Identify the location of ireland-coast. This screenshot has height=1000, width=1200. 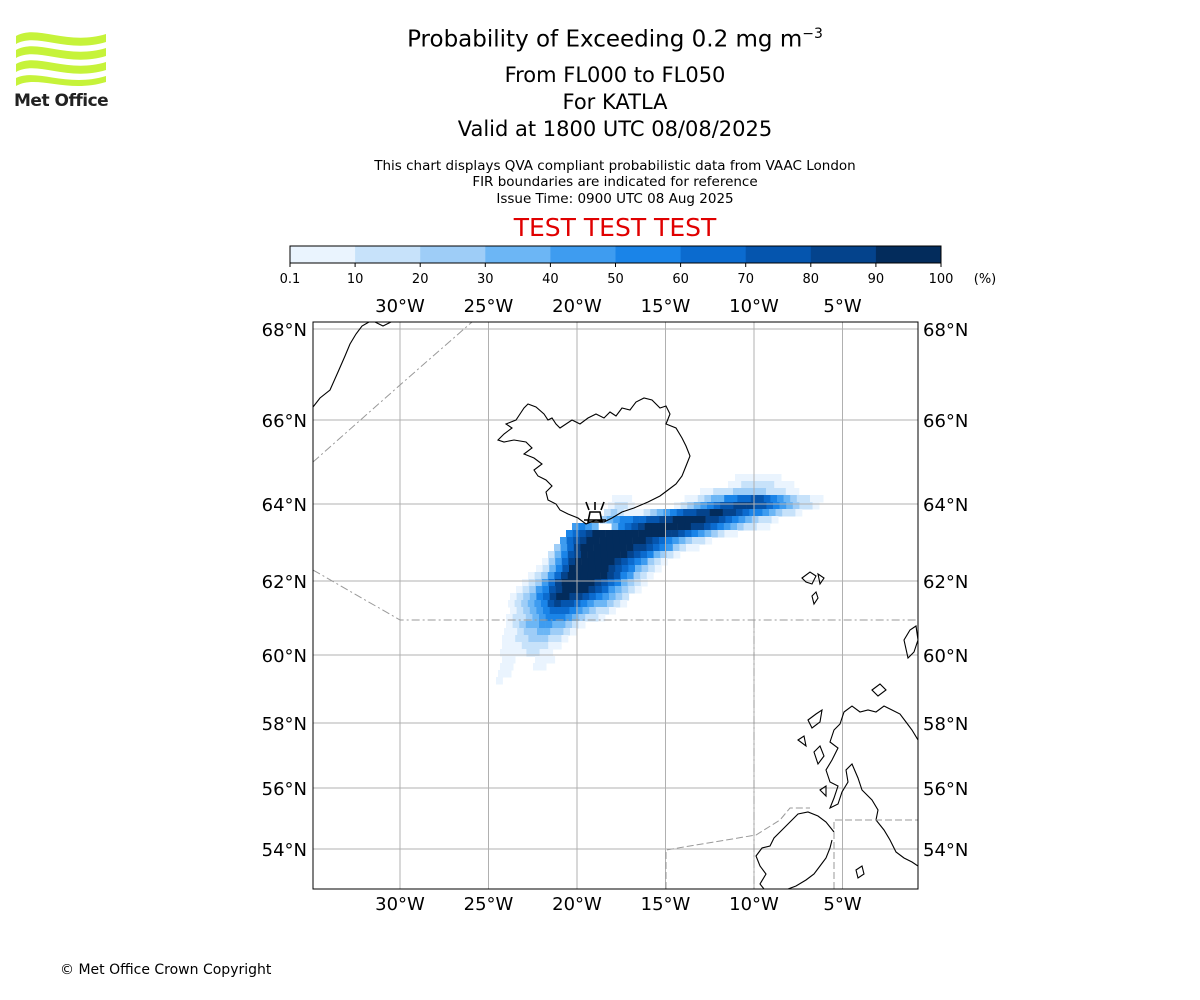
(795, 850).